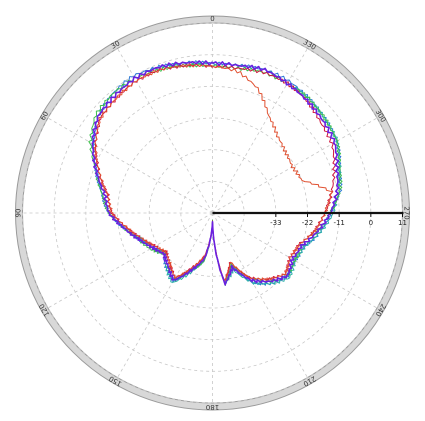  I want to click on radial-axis: -33 -22 -11 0 11, so click(309, 219).